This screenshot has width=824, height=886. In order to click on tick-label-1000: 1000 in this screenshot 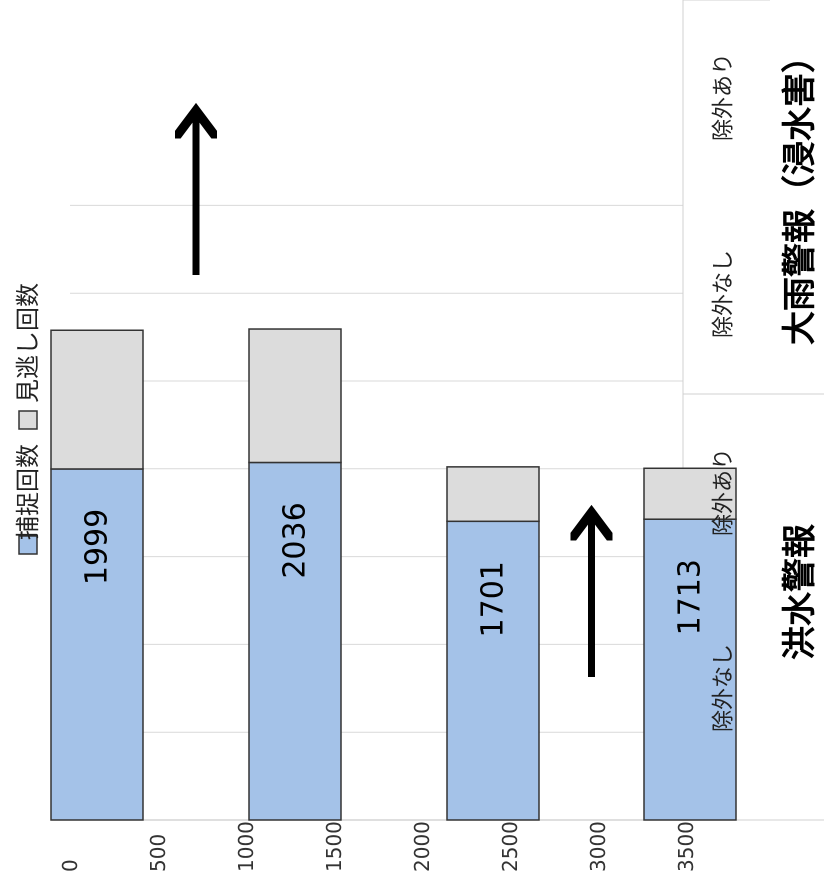, I will do `click(246, 846)`.